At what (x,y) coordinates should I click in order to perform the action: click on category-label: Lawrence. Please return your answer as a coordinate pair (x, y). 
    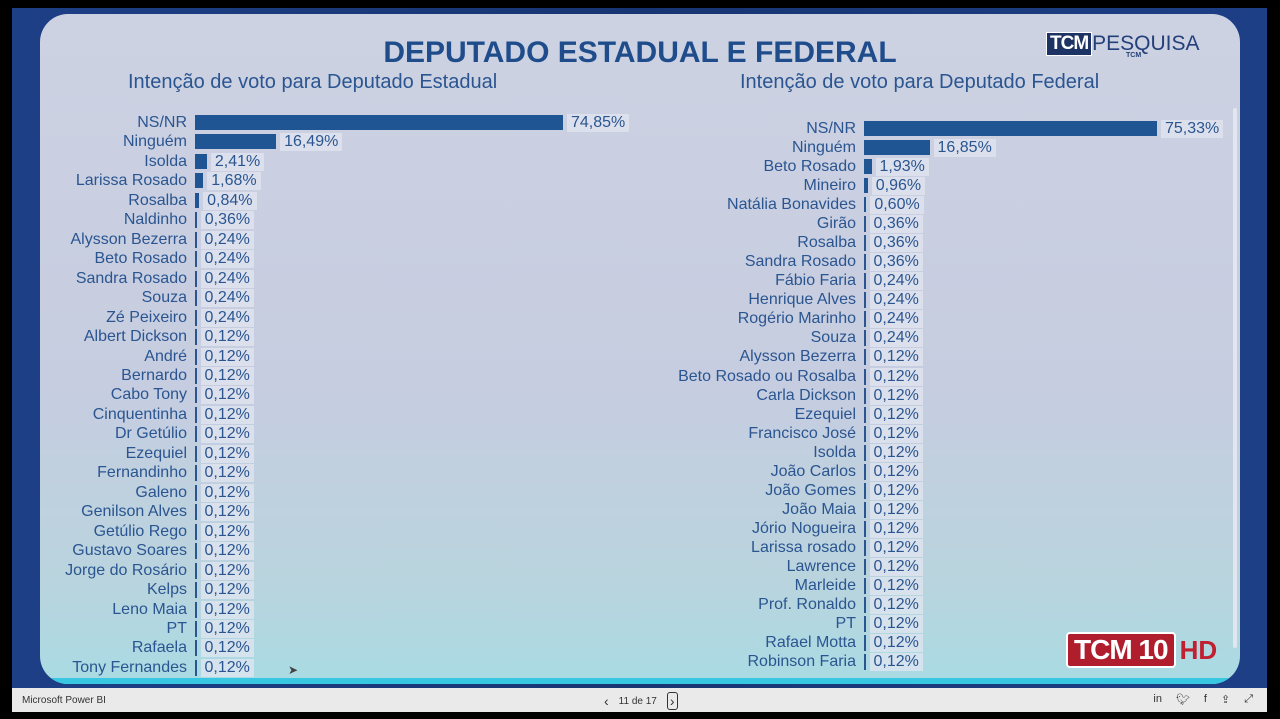
    Looking at the image, I should click on (821, 566).